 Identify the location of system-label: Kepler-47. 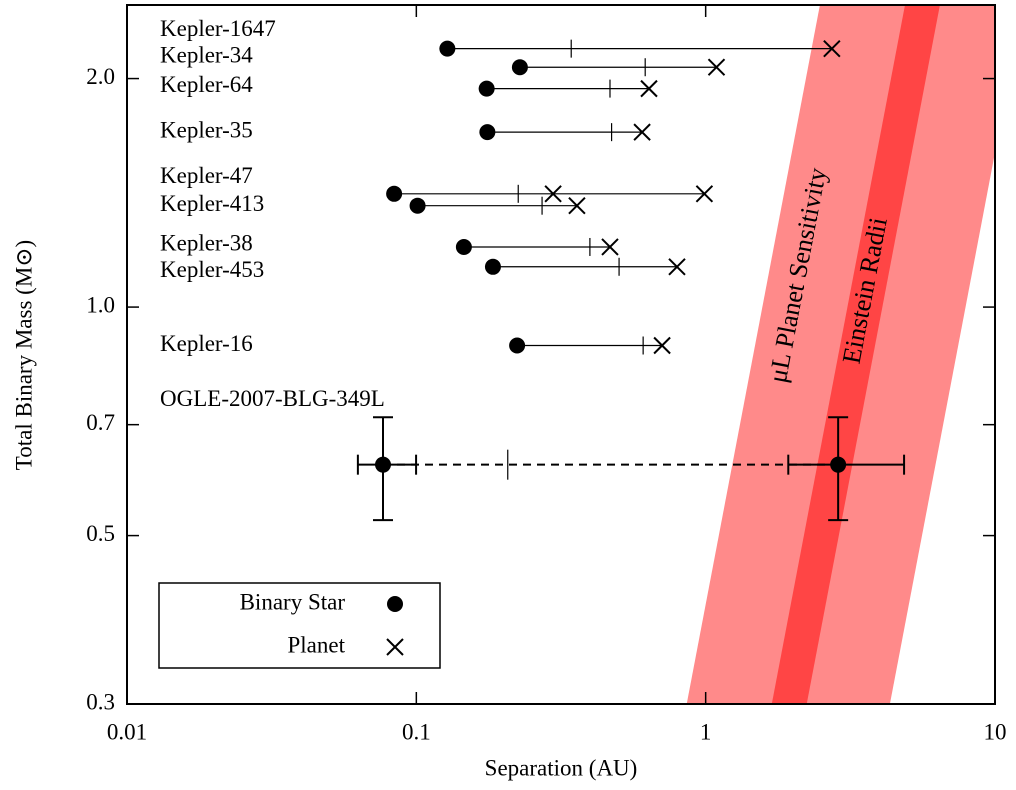
(206, 175).